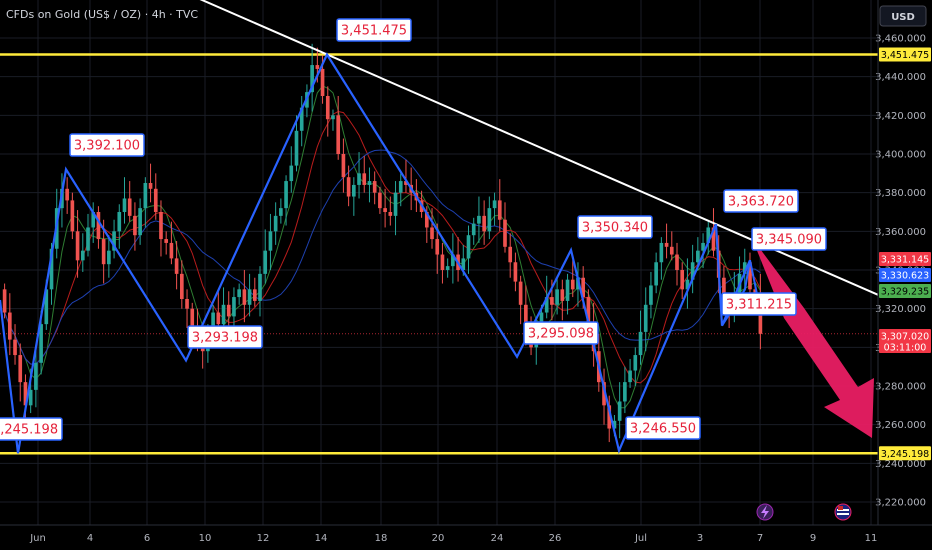 The image size is (932, 550). I want to click on callout-label: 3,345.090, so click(789, 240).